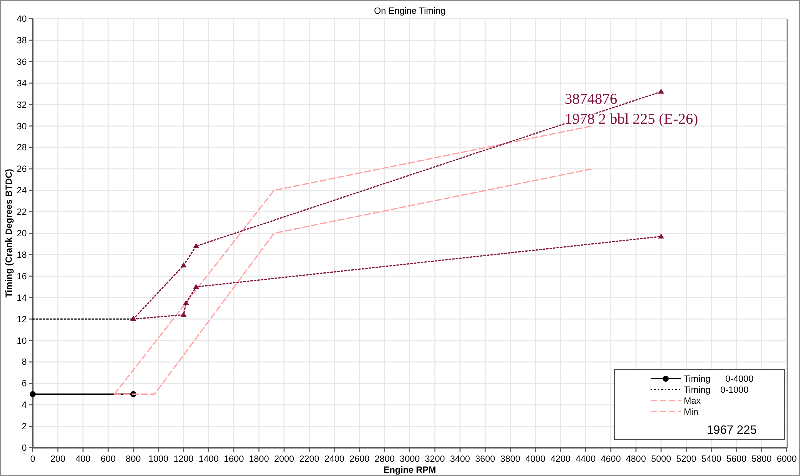 The image size is (800, 476). What do you see at coordinates (21, 297) in the screenshot?
I see `y-tick-label: 14` at bounding box center [21, 297].